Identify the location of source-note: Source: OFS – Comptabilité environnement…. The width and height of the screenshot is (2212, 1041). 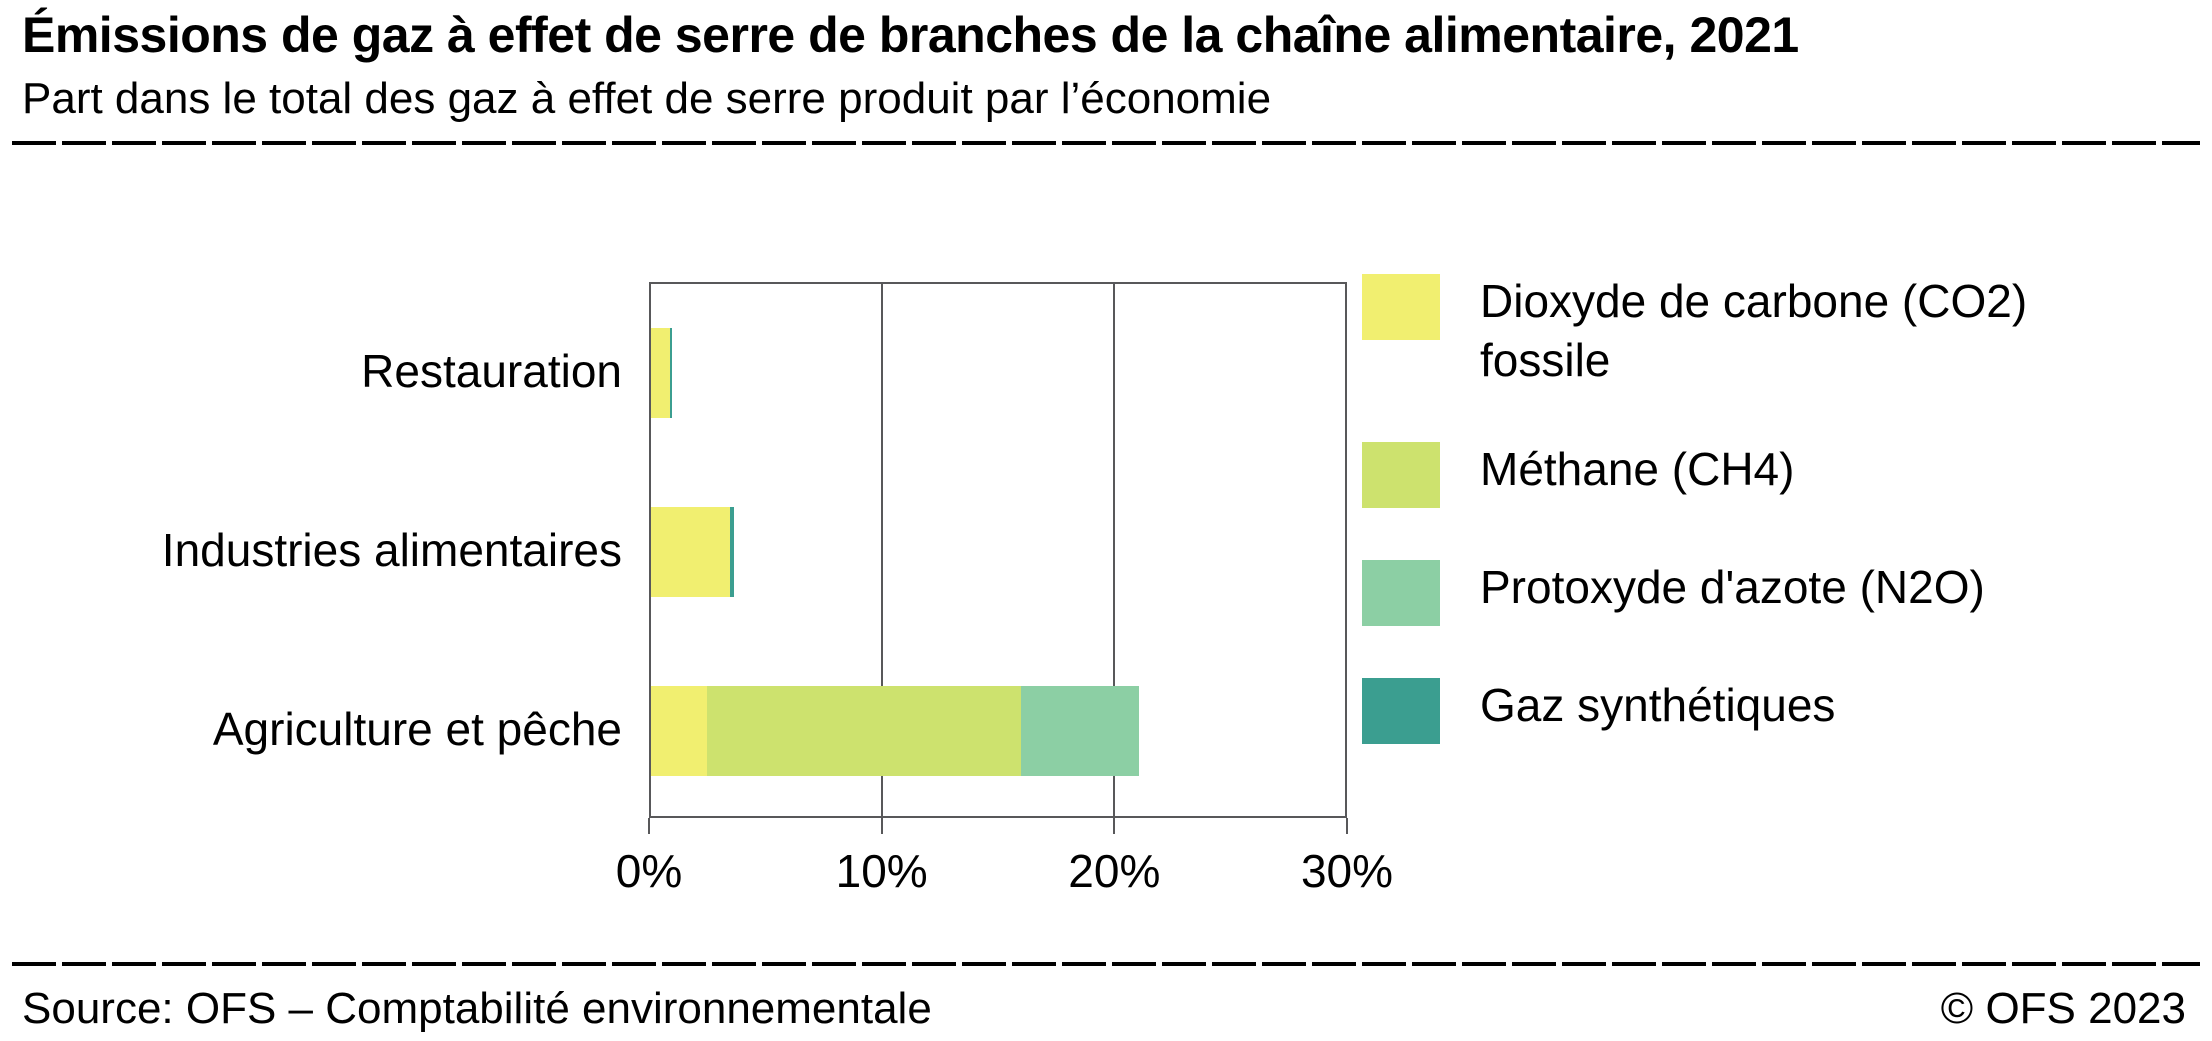
(477, 1008).